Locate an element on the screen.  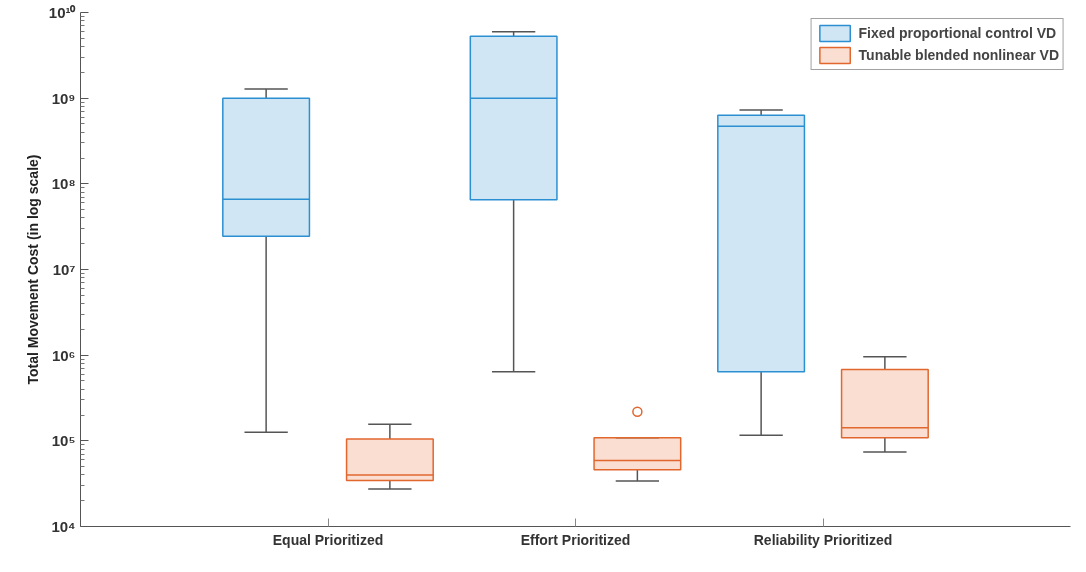
y-tick-label: 10⁷ is located at coordinates (64, 269).